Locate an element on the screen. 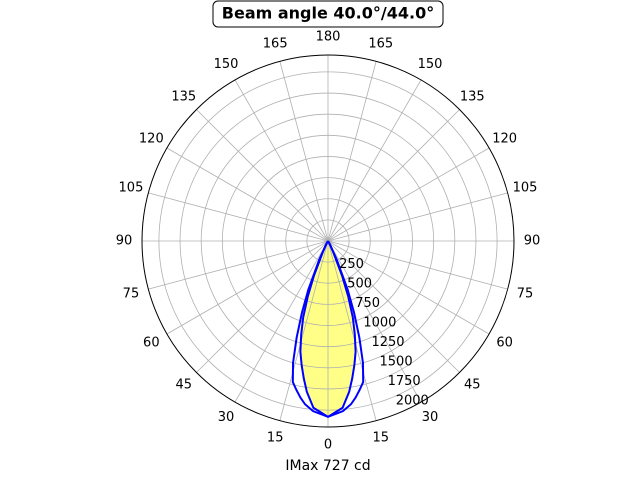 Image resolution: width=640 pixels, height=480 pixels. r-tick-label: 2000 is located at coordinates (412, 401).